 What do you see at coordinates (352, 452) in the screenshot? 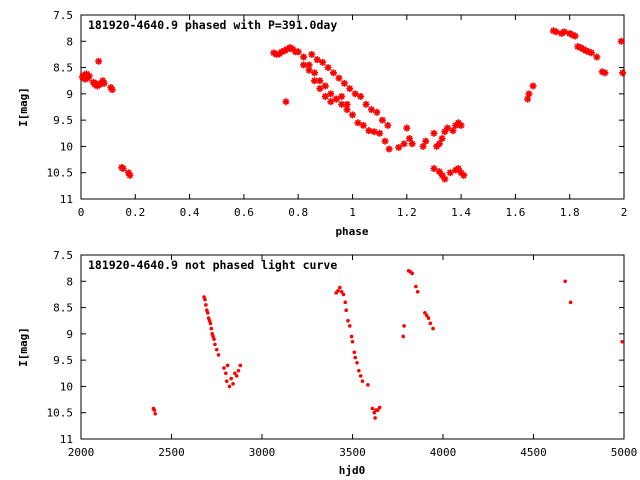
I see `x-tick-label: 3500` at bounding box center [352, 452].